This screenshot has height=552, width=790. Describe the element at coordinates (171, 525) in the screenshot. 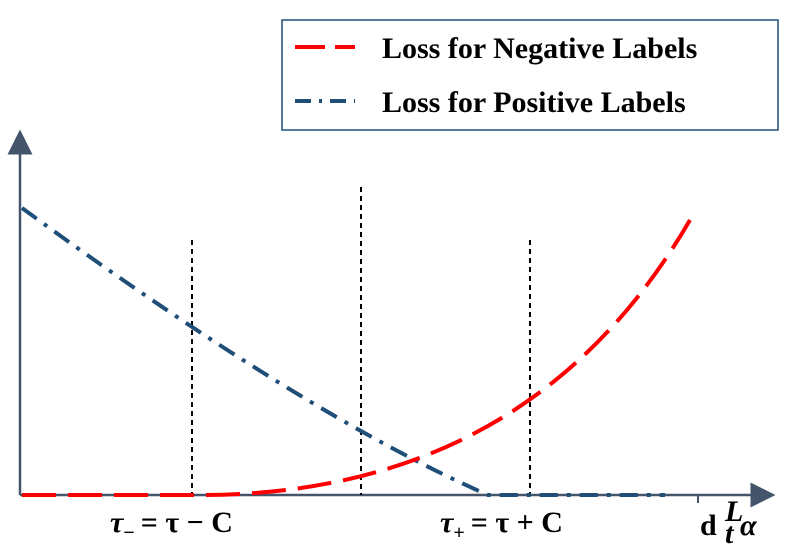

I see `tau-minus-label: τ− = τ − C` at that location.